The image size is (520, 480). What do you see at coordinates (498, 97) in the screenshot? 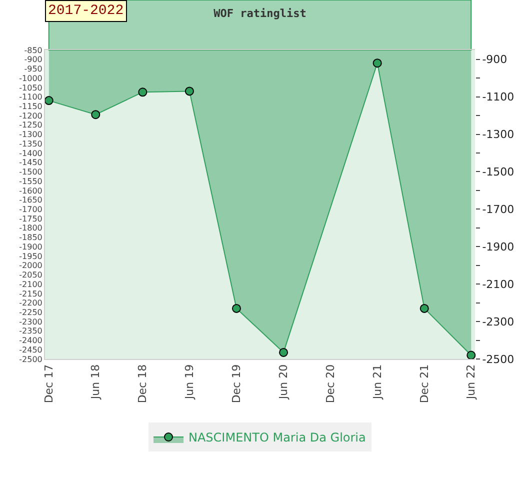
I see `y2-tick-label: -1100` at bounding box center [498, 97].